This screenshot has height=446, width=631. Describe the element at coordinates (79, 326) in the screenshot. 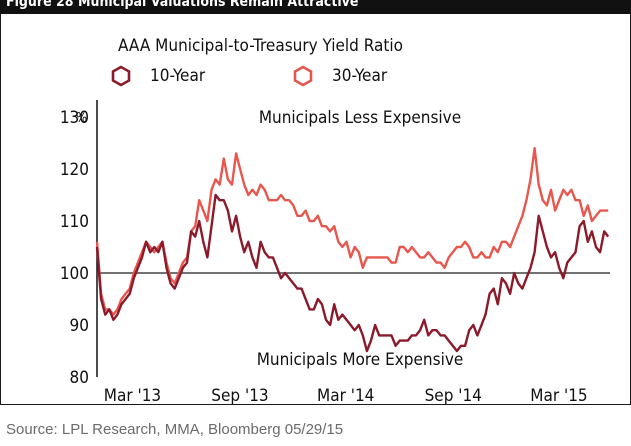

I see `y-tick-label: 90` at that location.